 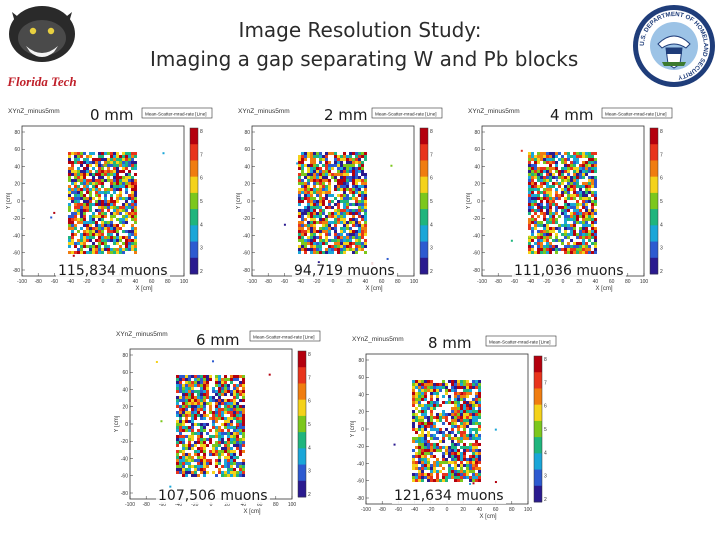 I want to click on muon-count-6mm: 107,506 muons, so click(x=213, y=496).